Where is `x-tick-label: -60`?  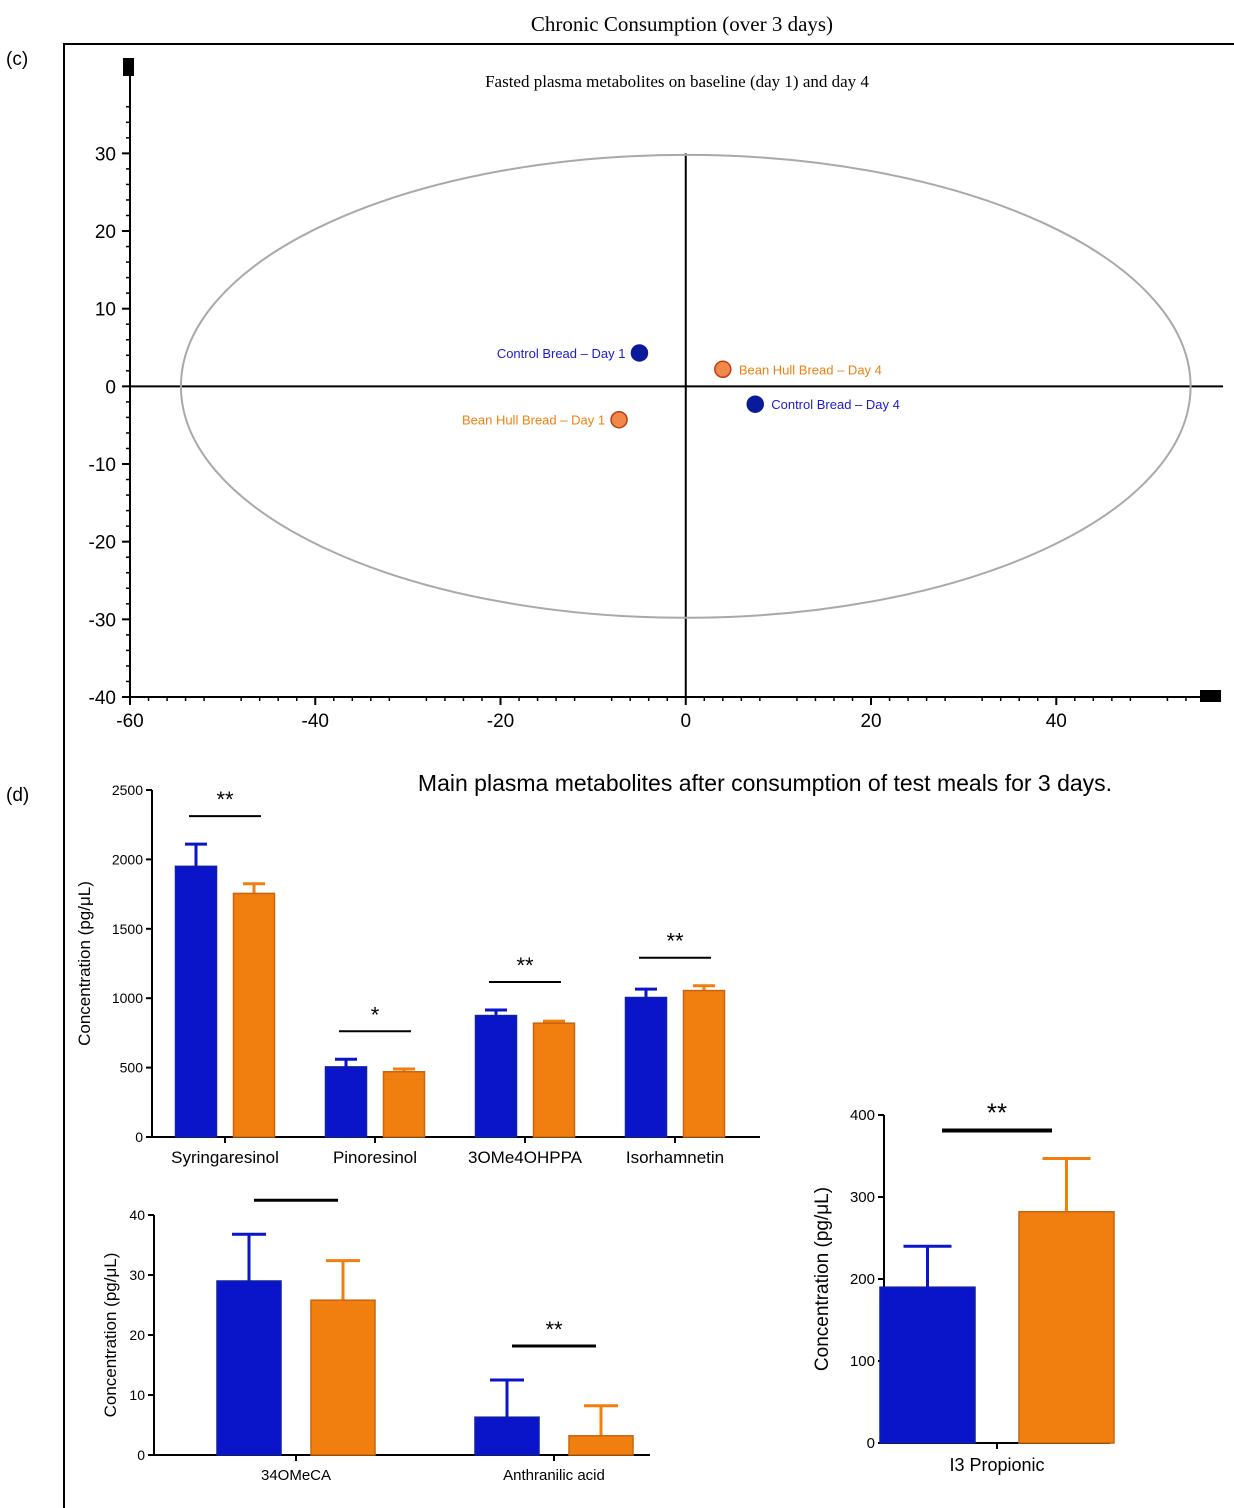 x-tick-label: -60 is located at coordinates (129, 721).